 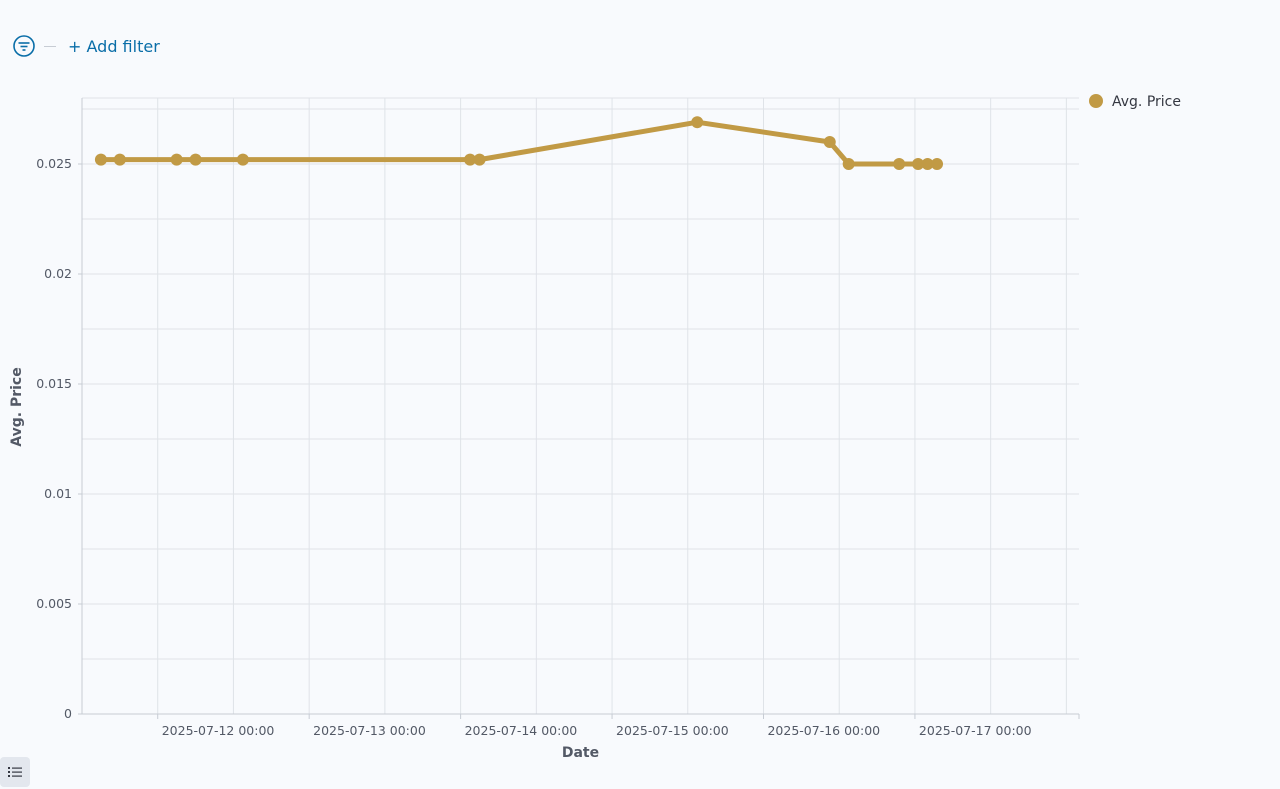 What do you see at coordinates (521, 730) in the screenshot?
I see `x-tick-label: 2025-07-14 00:00` at bounding box center [521, 730].